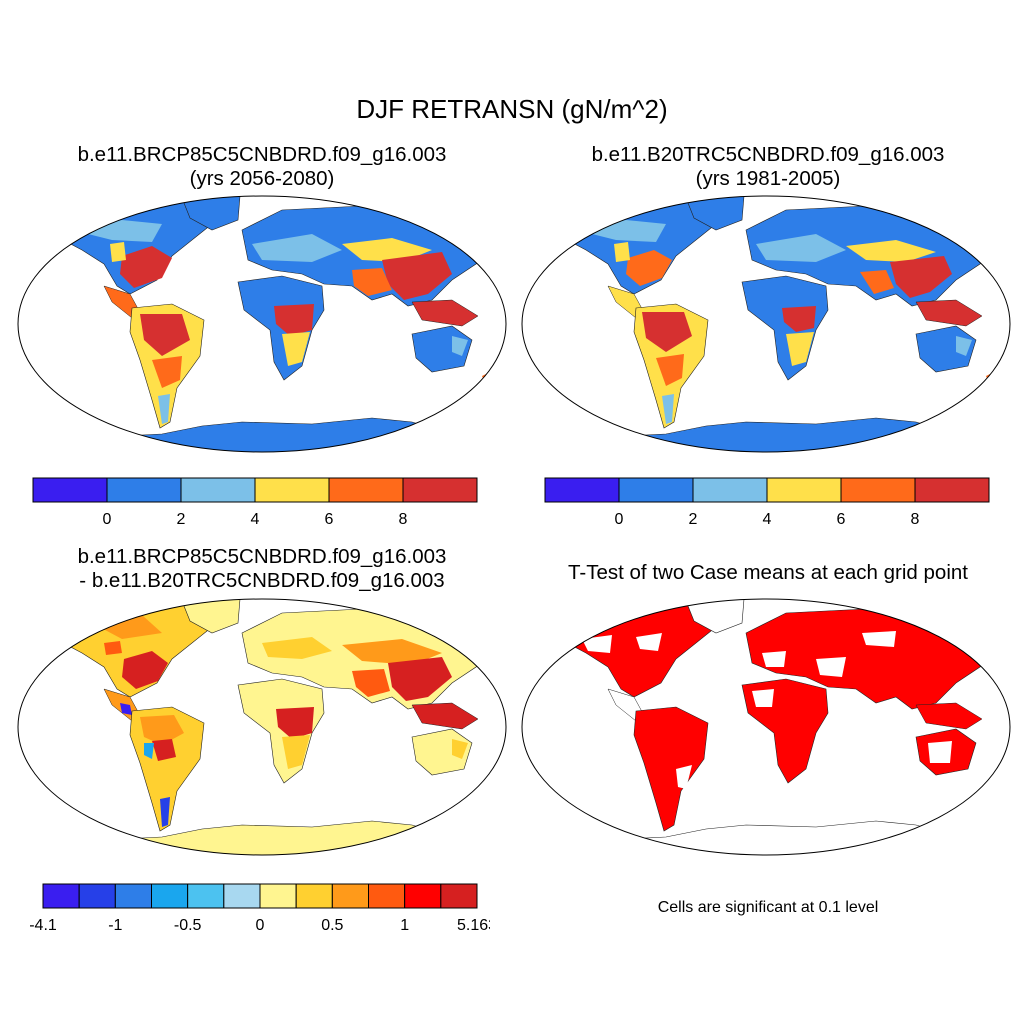 The image size is (1024, 1024). What do you see at coordinates (262, 178) in the screenshot?
I see `panel1-years: (yrs 2056-2080)` at bounding box center [262, 178].